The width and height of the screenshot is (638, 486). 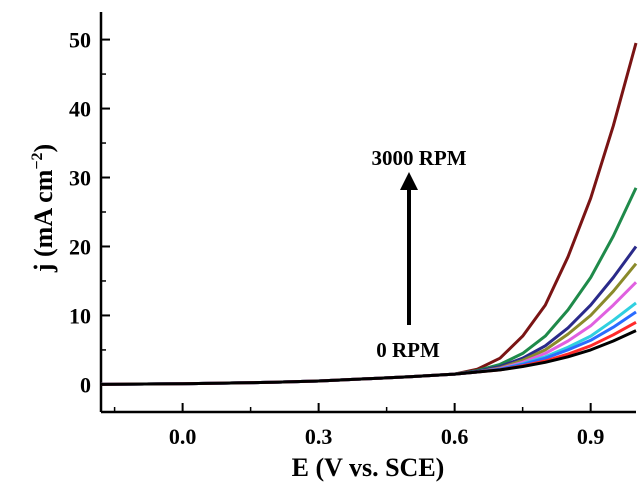 I want to click on y-axis-title-main: j (mA cm, so click(x=43, y=221).